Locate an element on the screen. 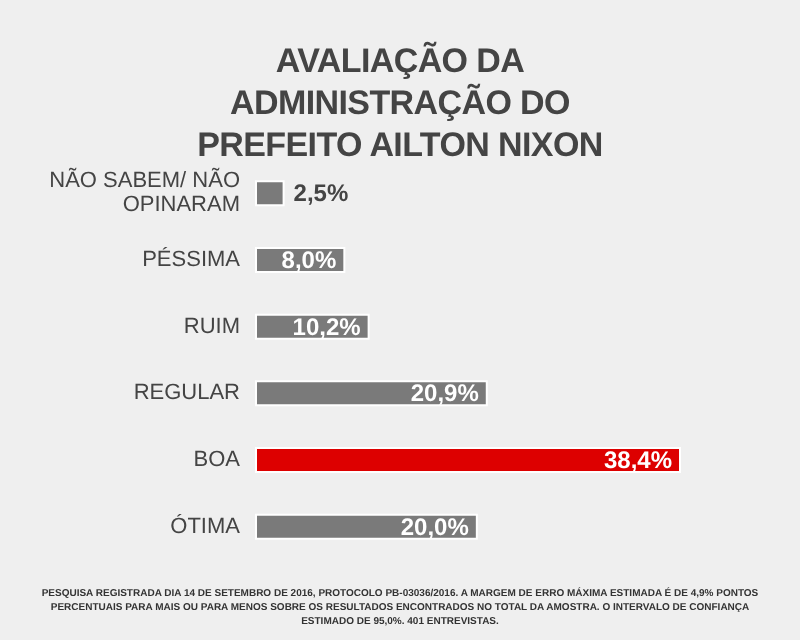 The width and height of the screenshot is (800, 640). y-tick-label: PÉSSIMA is located at coordinates (192, 259).